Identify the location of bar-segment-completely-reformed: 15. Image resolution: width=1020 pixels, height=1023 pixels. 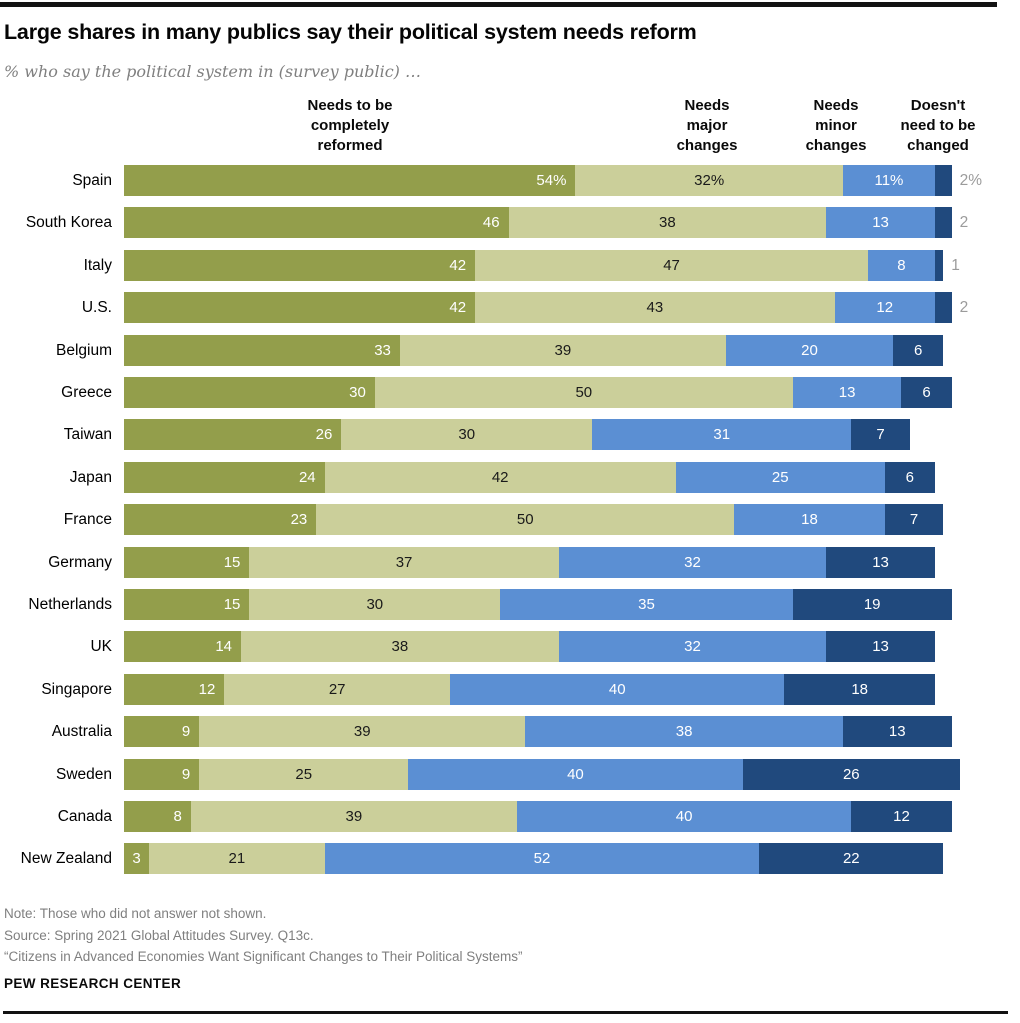
(187, 562).